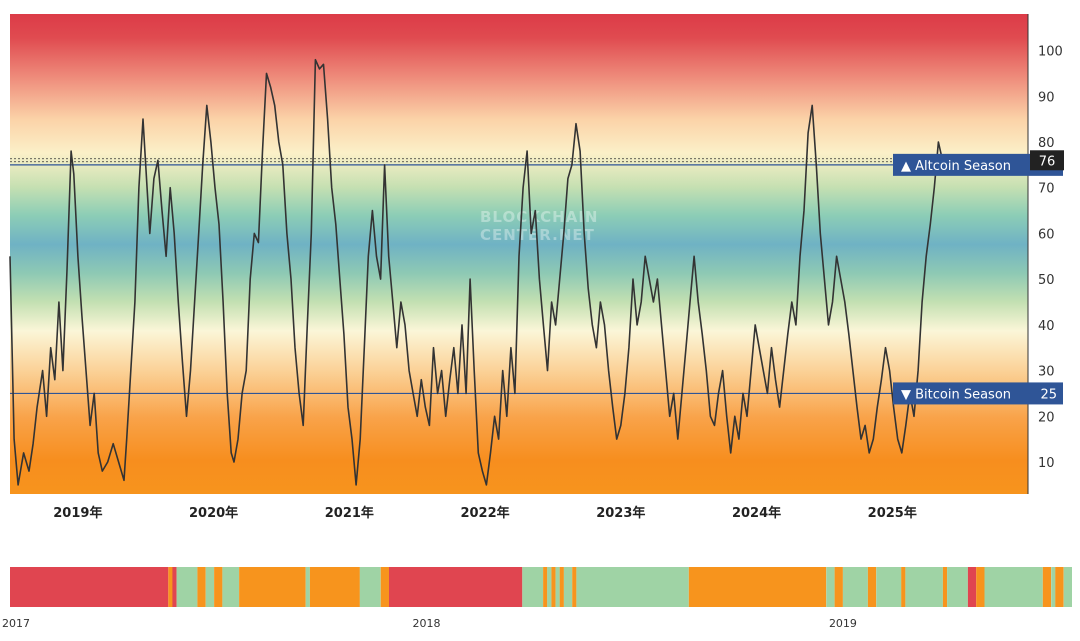 The image size is (1080, 641). Describe the element at coordinates (426, 623) in the screenshot. I see `strip-x-tick-label: 2018` at that location.